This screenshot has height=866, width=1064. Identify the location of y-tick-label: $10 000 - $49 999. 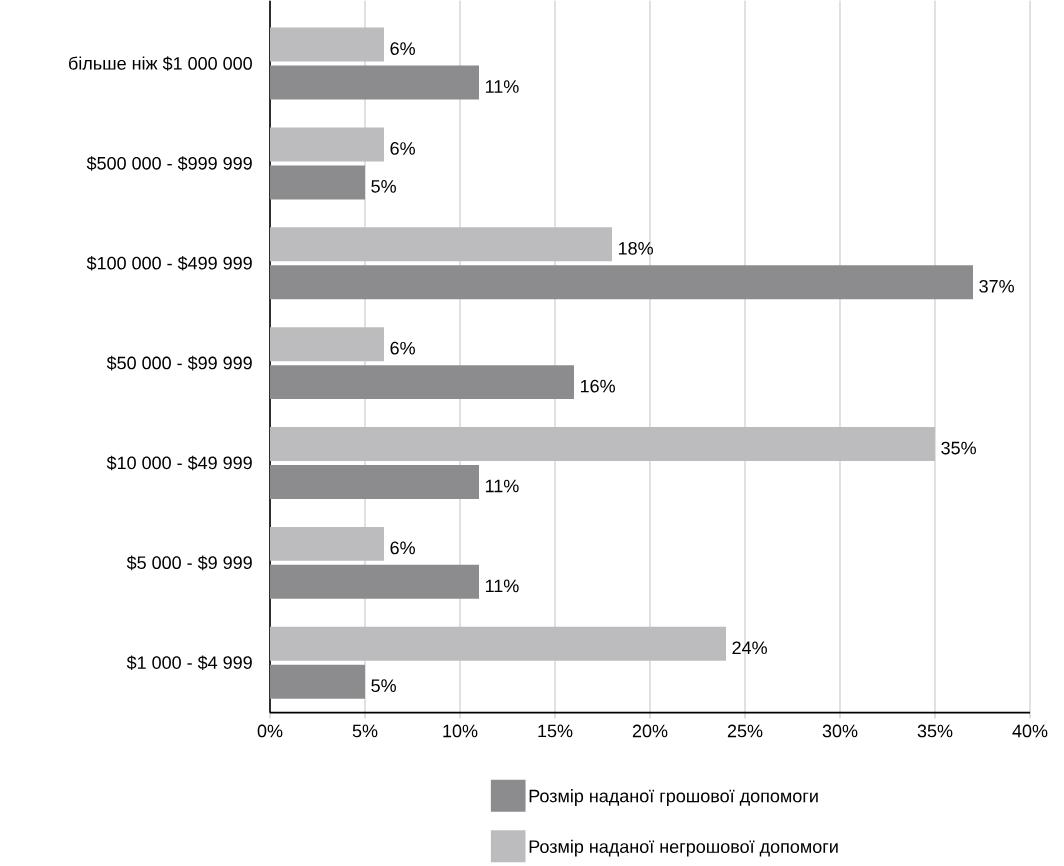
(179, 463).